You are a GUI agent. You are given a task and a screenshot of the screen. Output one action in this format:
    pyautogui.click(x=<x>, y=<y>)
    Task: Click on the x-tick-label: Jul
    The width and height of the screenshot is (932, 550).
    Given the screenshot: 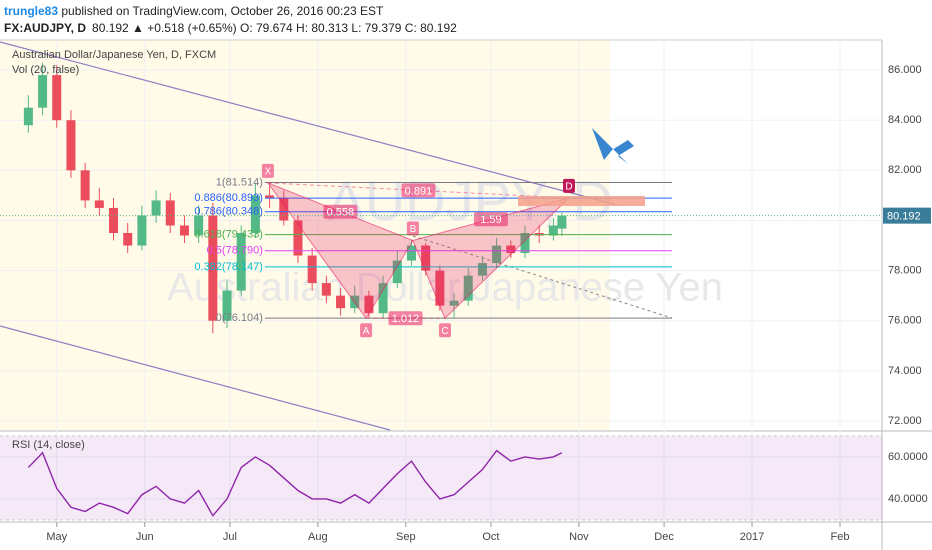 What is the action you would take?
    pyautogui.click(x=230, y=537)
    